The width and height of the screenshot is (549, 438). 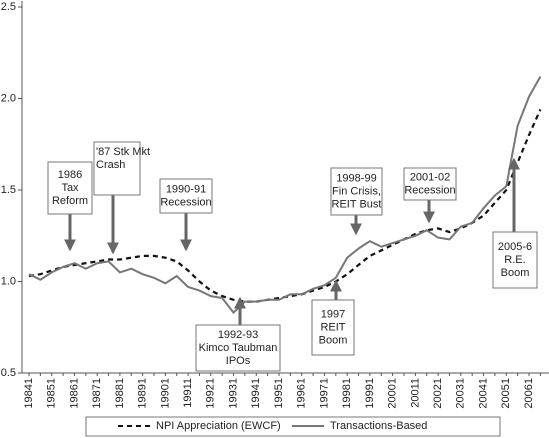 What do you see at coordinates (8, 190) in the screenshot?
I see `y-tick-label: 1.5` at bounding box center [8, 190].